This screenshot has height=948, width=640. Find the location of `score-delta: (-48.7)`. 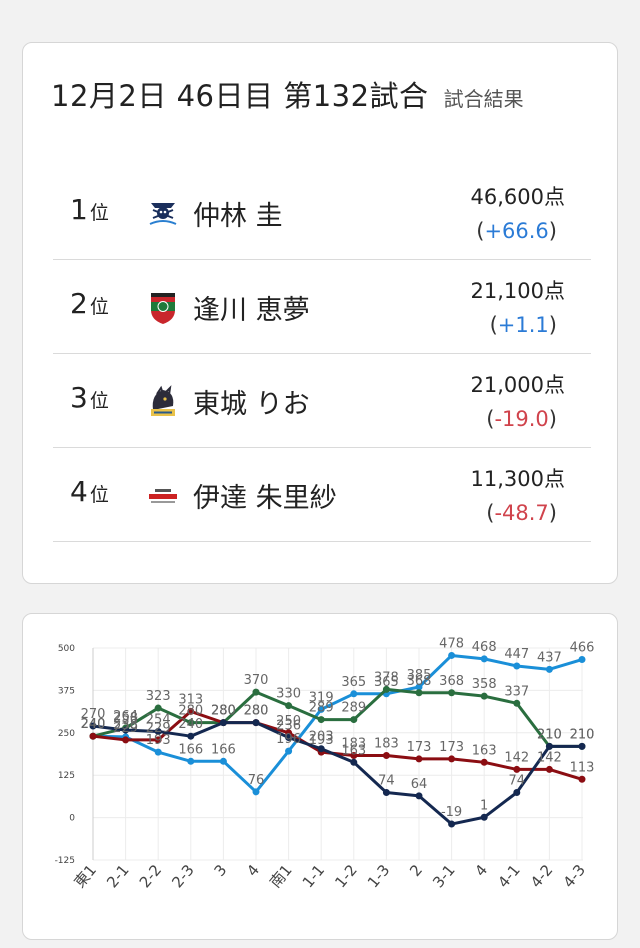

score-delta: (-48.7) is located at coordinates (521, 513).